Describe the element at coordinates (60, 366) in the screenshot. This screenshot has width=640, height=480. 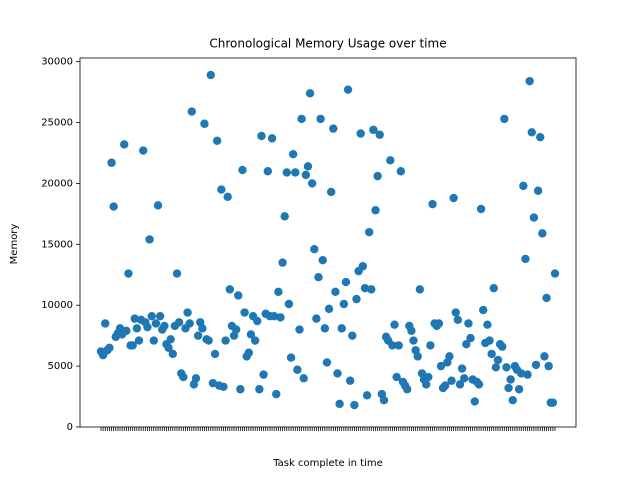
I see `y-tick-label: 5000` at that location.